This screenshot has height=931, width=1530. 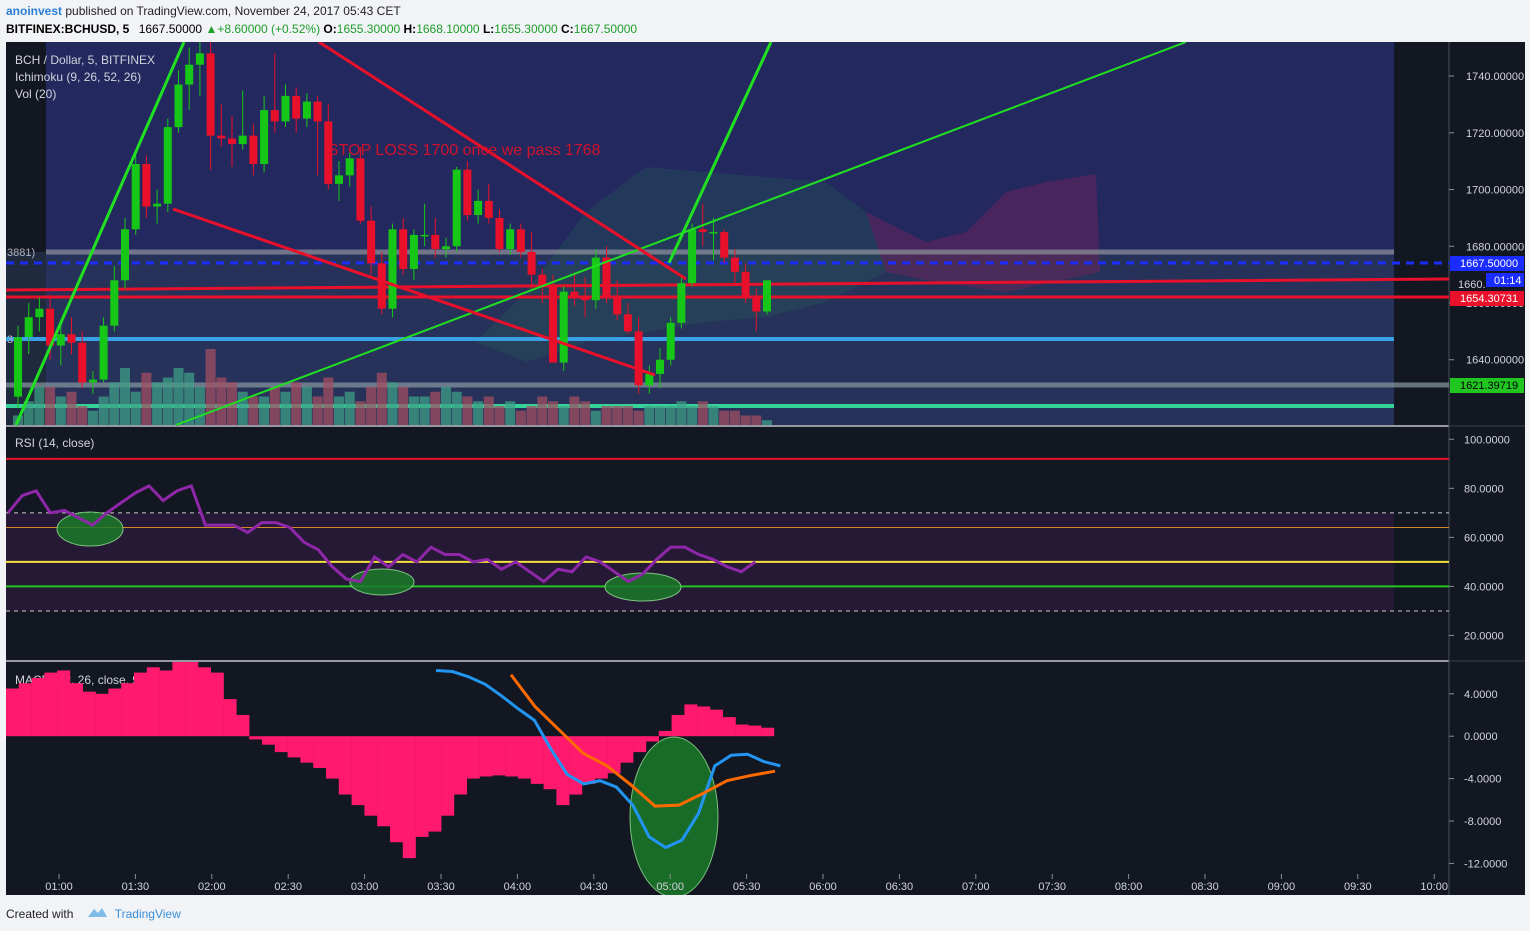 I want to click on time-tick-label: 02:30, so click(x=288, y=887).